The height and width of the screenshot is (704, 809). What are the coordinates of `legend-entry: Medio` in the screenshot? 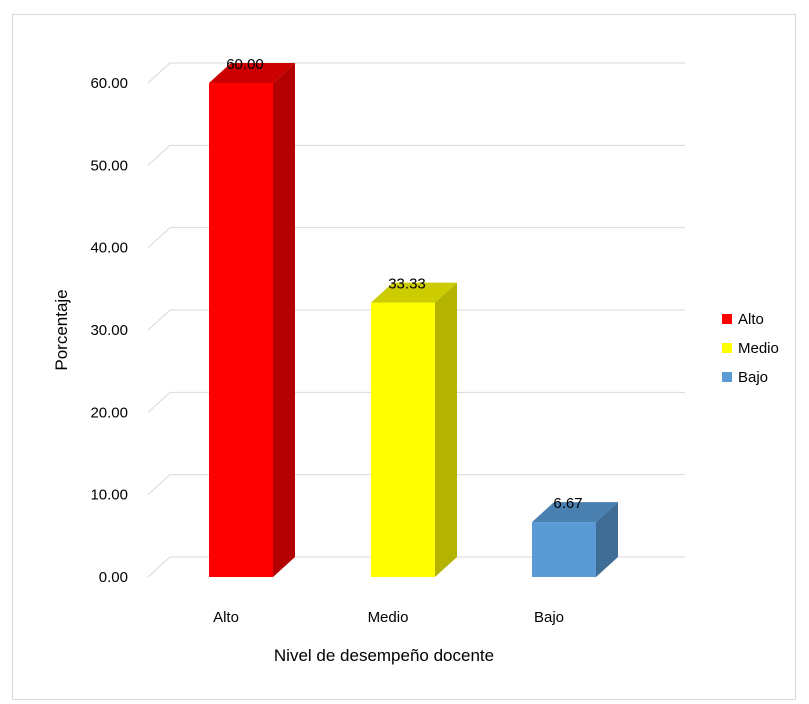 It's located at (750, 348).